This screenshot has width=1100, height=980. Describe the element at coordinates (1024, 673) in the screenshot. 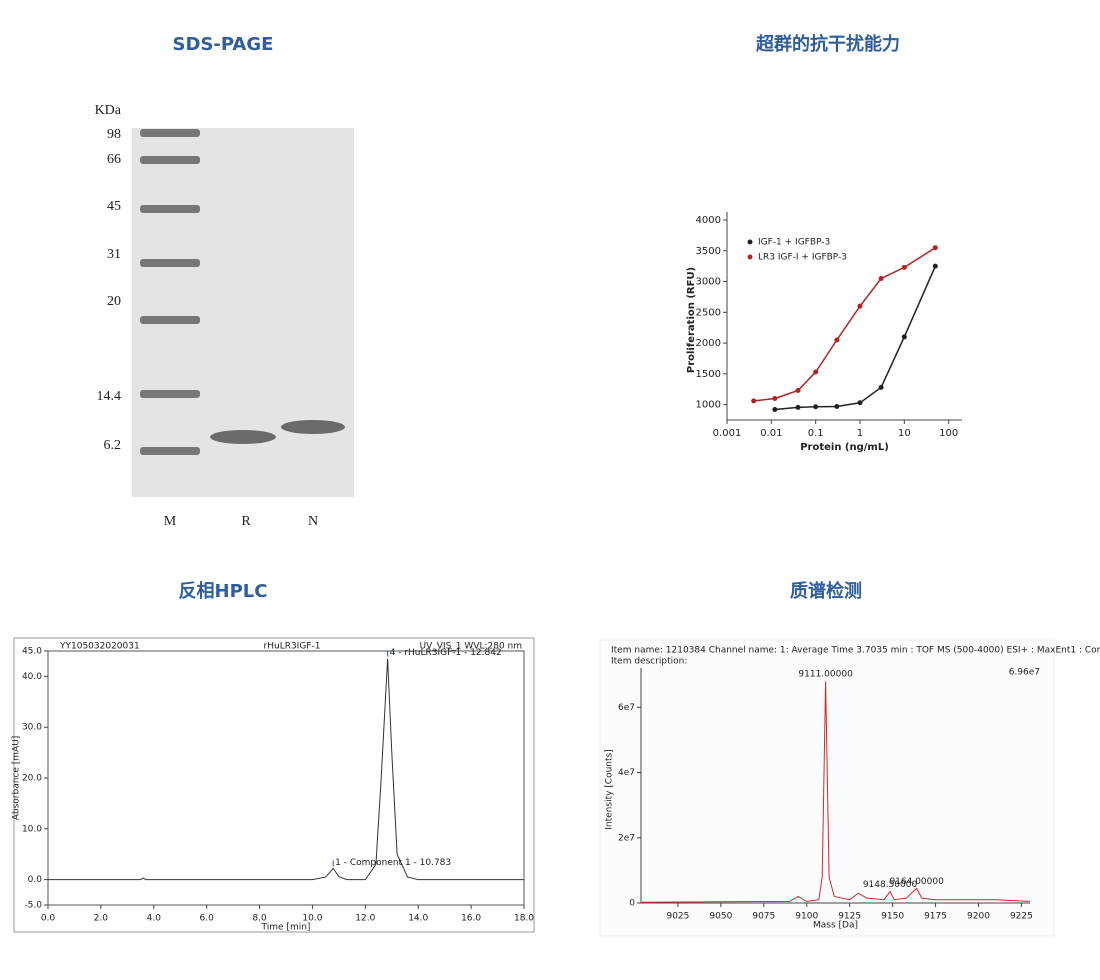

I see `max-intensity: 6.96e7` at that location.